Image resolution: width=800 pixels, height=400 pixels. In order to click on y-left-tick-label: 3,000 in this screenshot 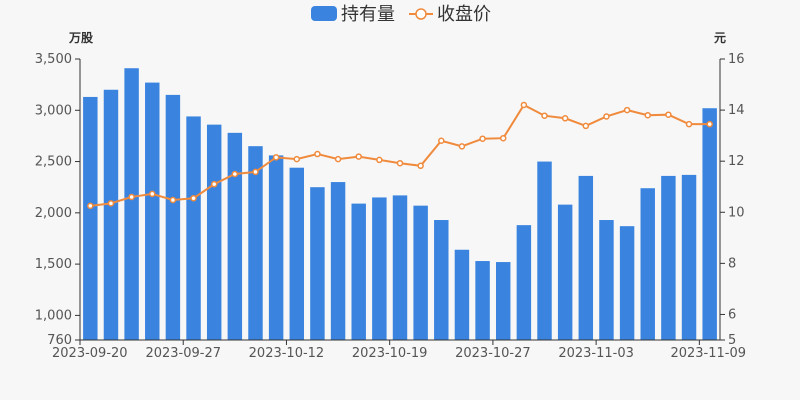, I will do `click(53, 110)`.